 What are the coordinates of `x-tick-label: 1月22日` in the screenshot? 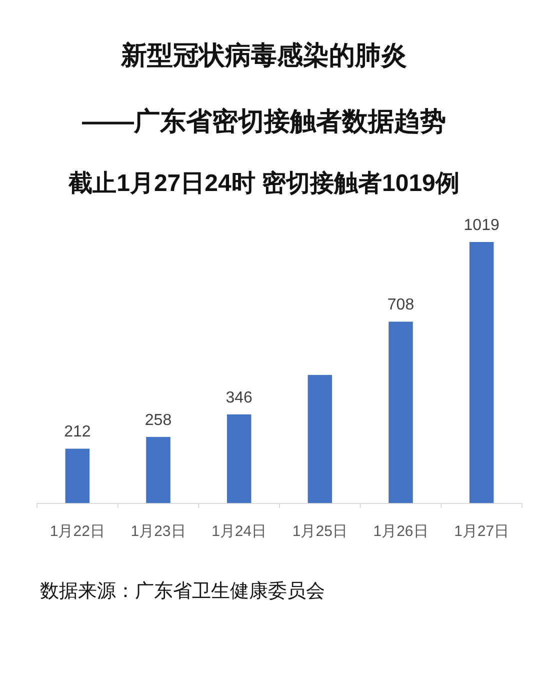 It's located at (77, 531).